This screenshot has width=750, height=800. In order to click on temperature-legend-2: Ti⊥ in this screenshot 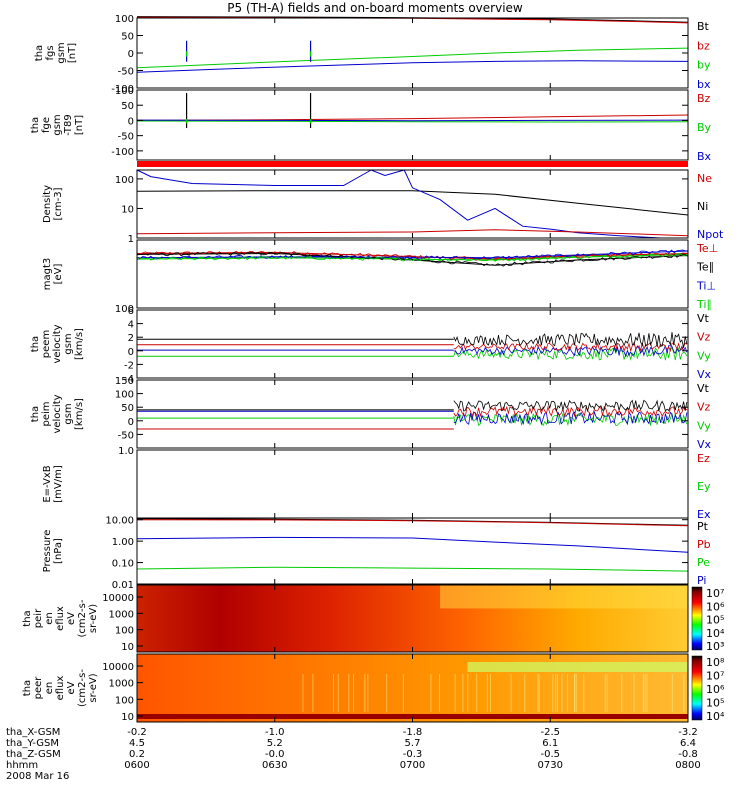, I will do `click(706, 285)`.